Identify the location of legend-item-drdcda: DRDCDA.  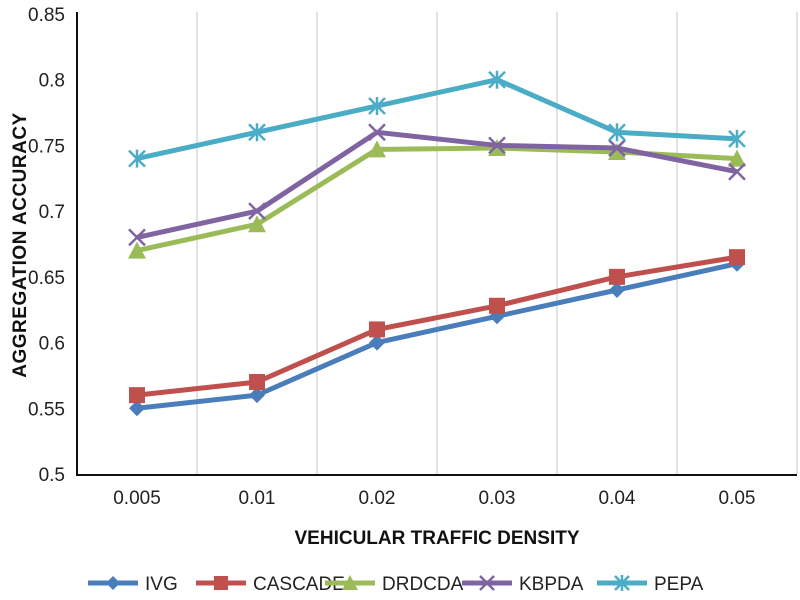
(394, 584).